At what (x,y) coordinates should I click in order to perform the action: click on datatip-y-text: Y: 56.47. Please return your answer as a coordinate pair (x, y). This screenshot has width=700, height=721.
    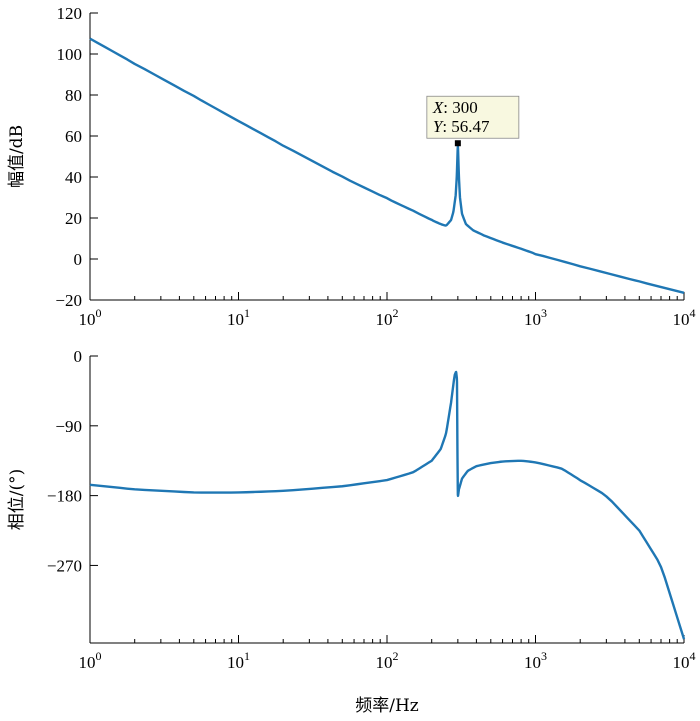
    Looking at the image, I should click on (461, 126).